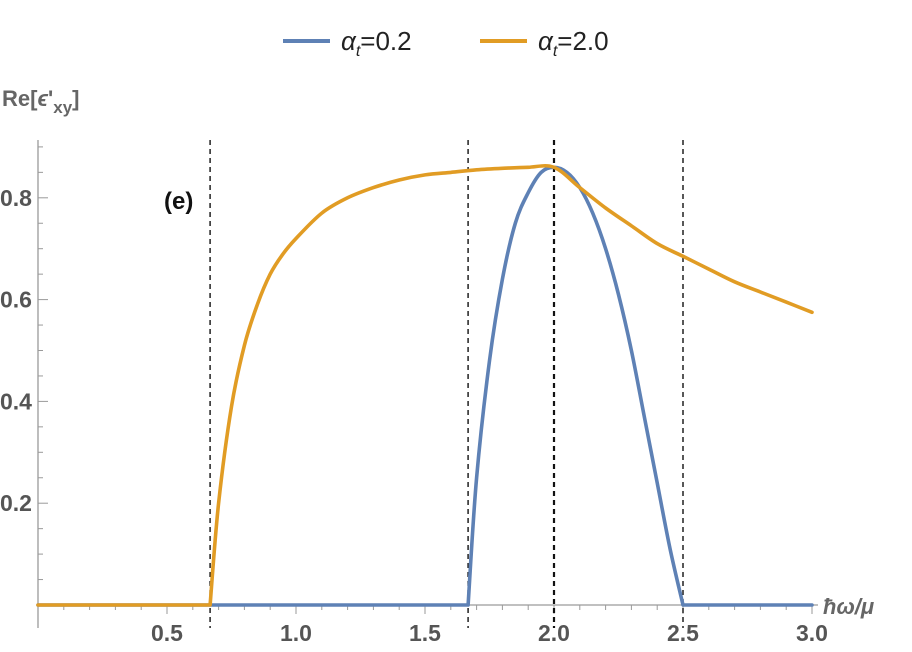 The height and width of the screenshot is (652, 912). Describe the element at coordinates (358, 51) in the screenshot. I see `legend-sub-series-1: t` at that location.